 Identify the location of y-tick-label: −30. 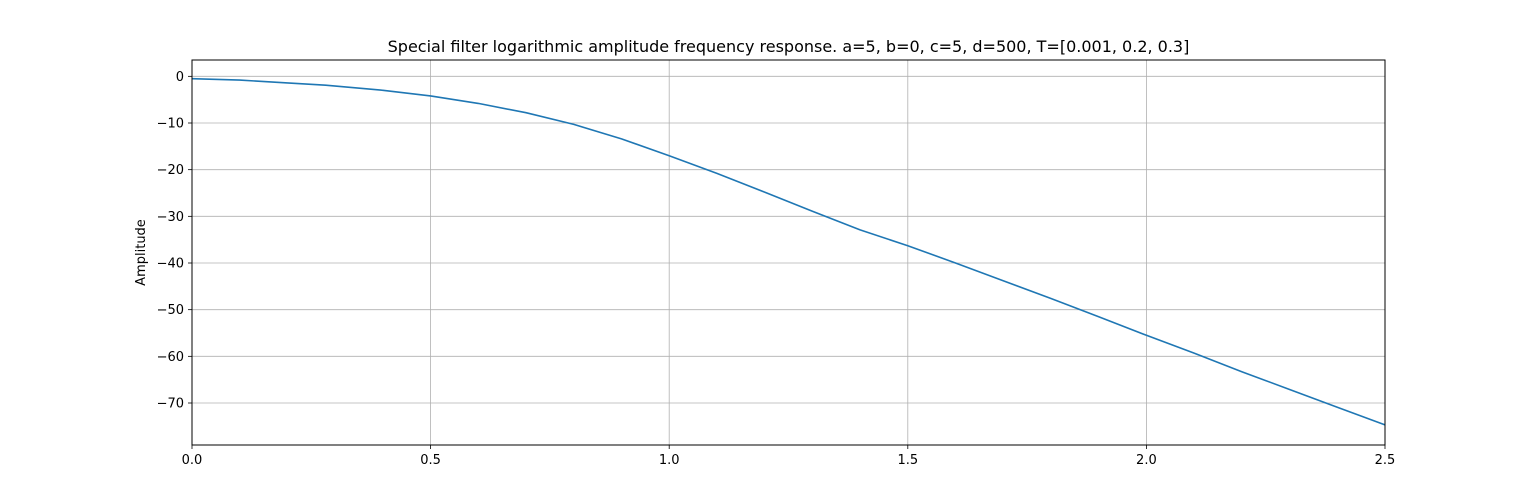
(170, 217).